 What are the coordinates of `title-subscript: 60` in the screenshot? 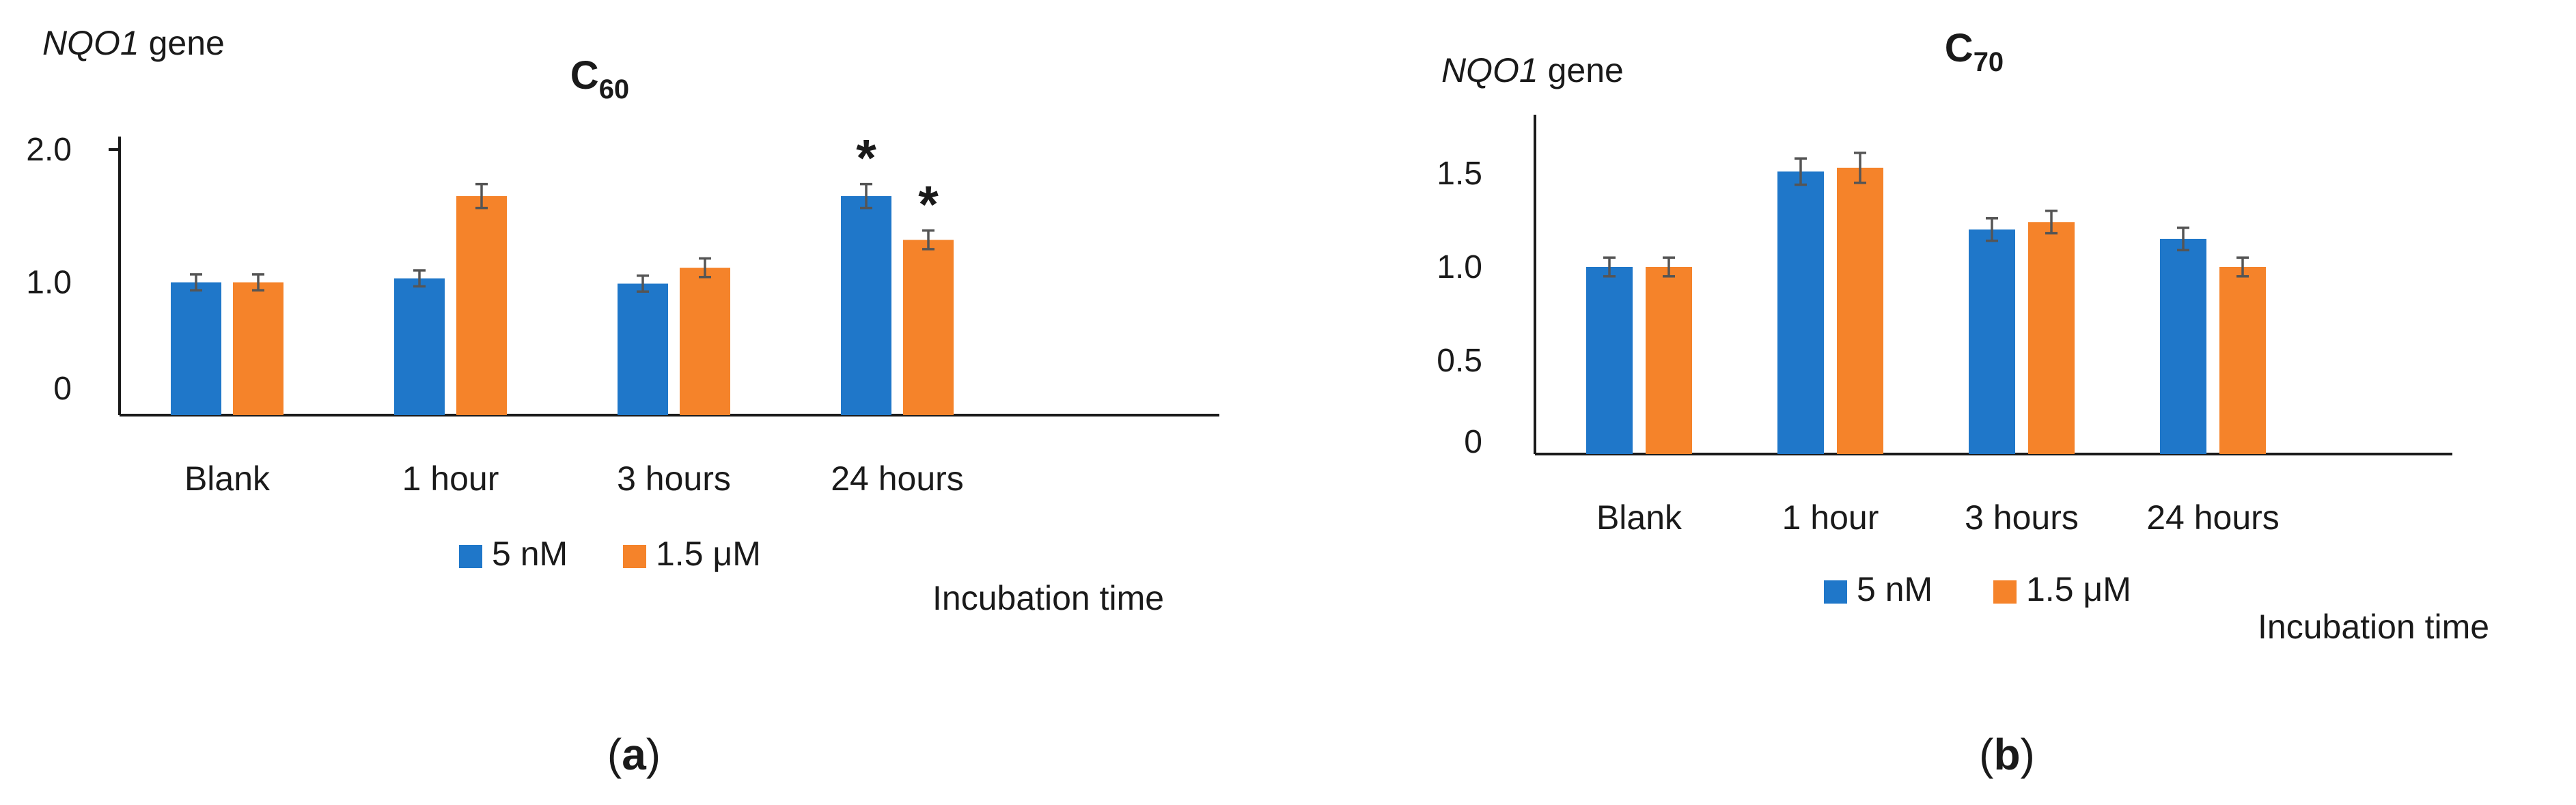 It's located at (615, 89).